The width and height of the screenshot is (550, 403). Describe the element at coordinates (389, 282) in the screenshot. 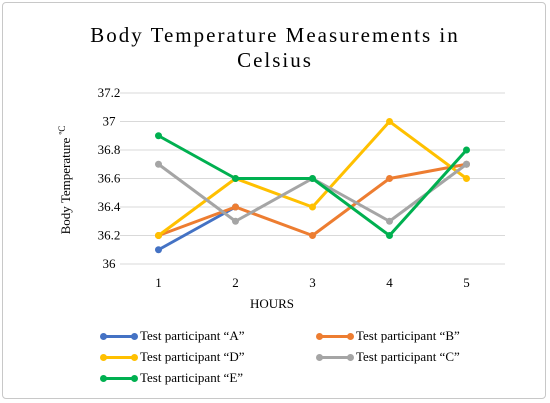

I see `x-tick-label: 4` at that location.